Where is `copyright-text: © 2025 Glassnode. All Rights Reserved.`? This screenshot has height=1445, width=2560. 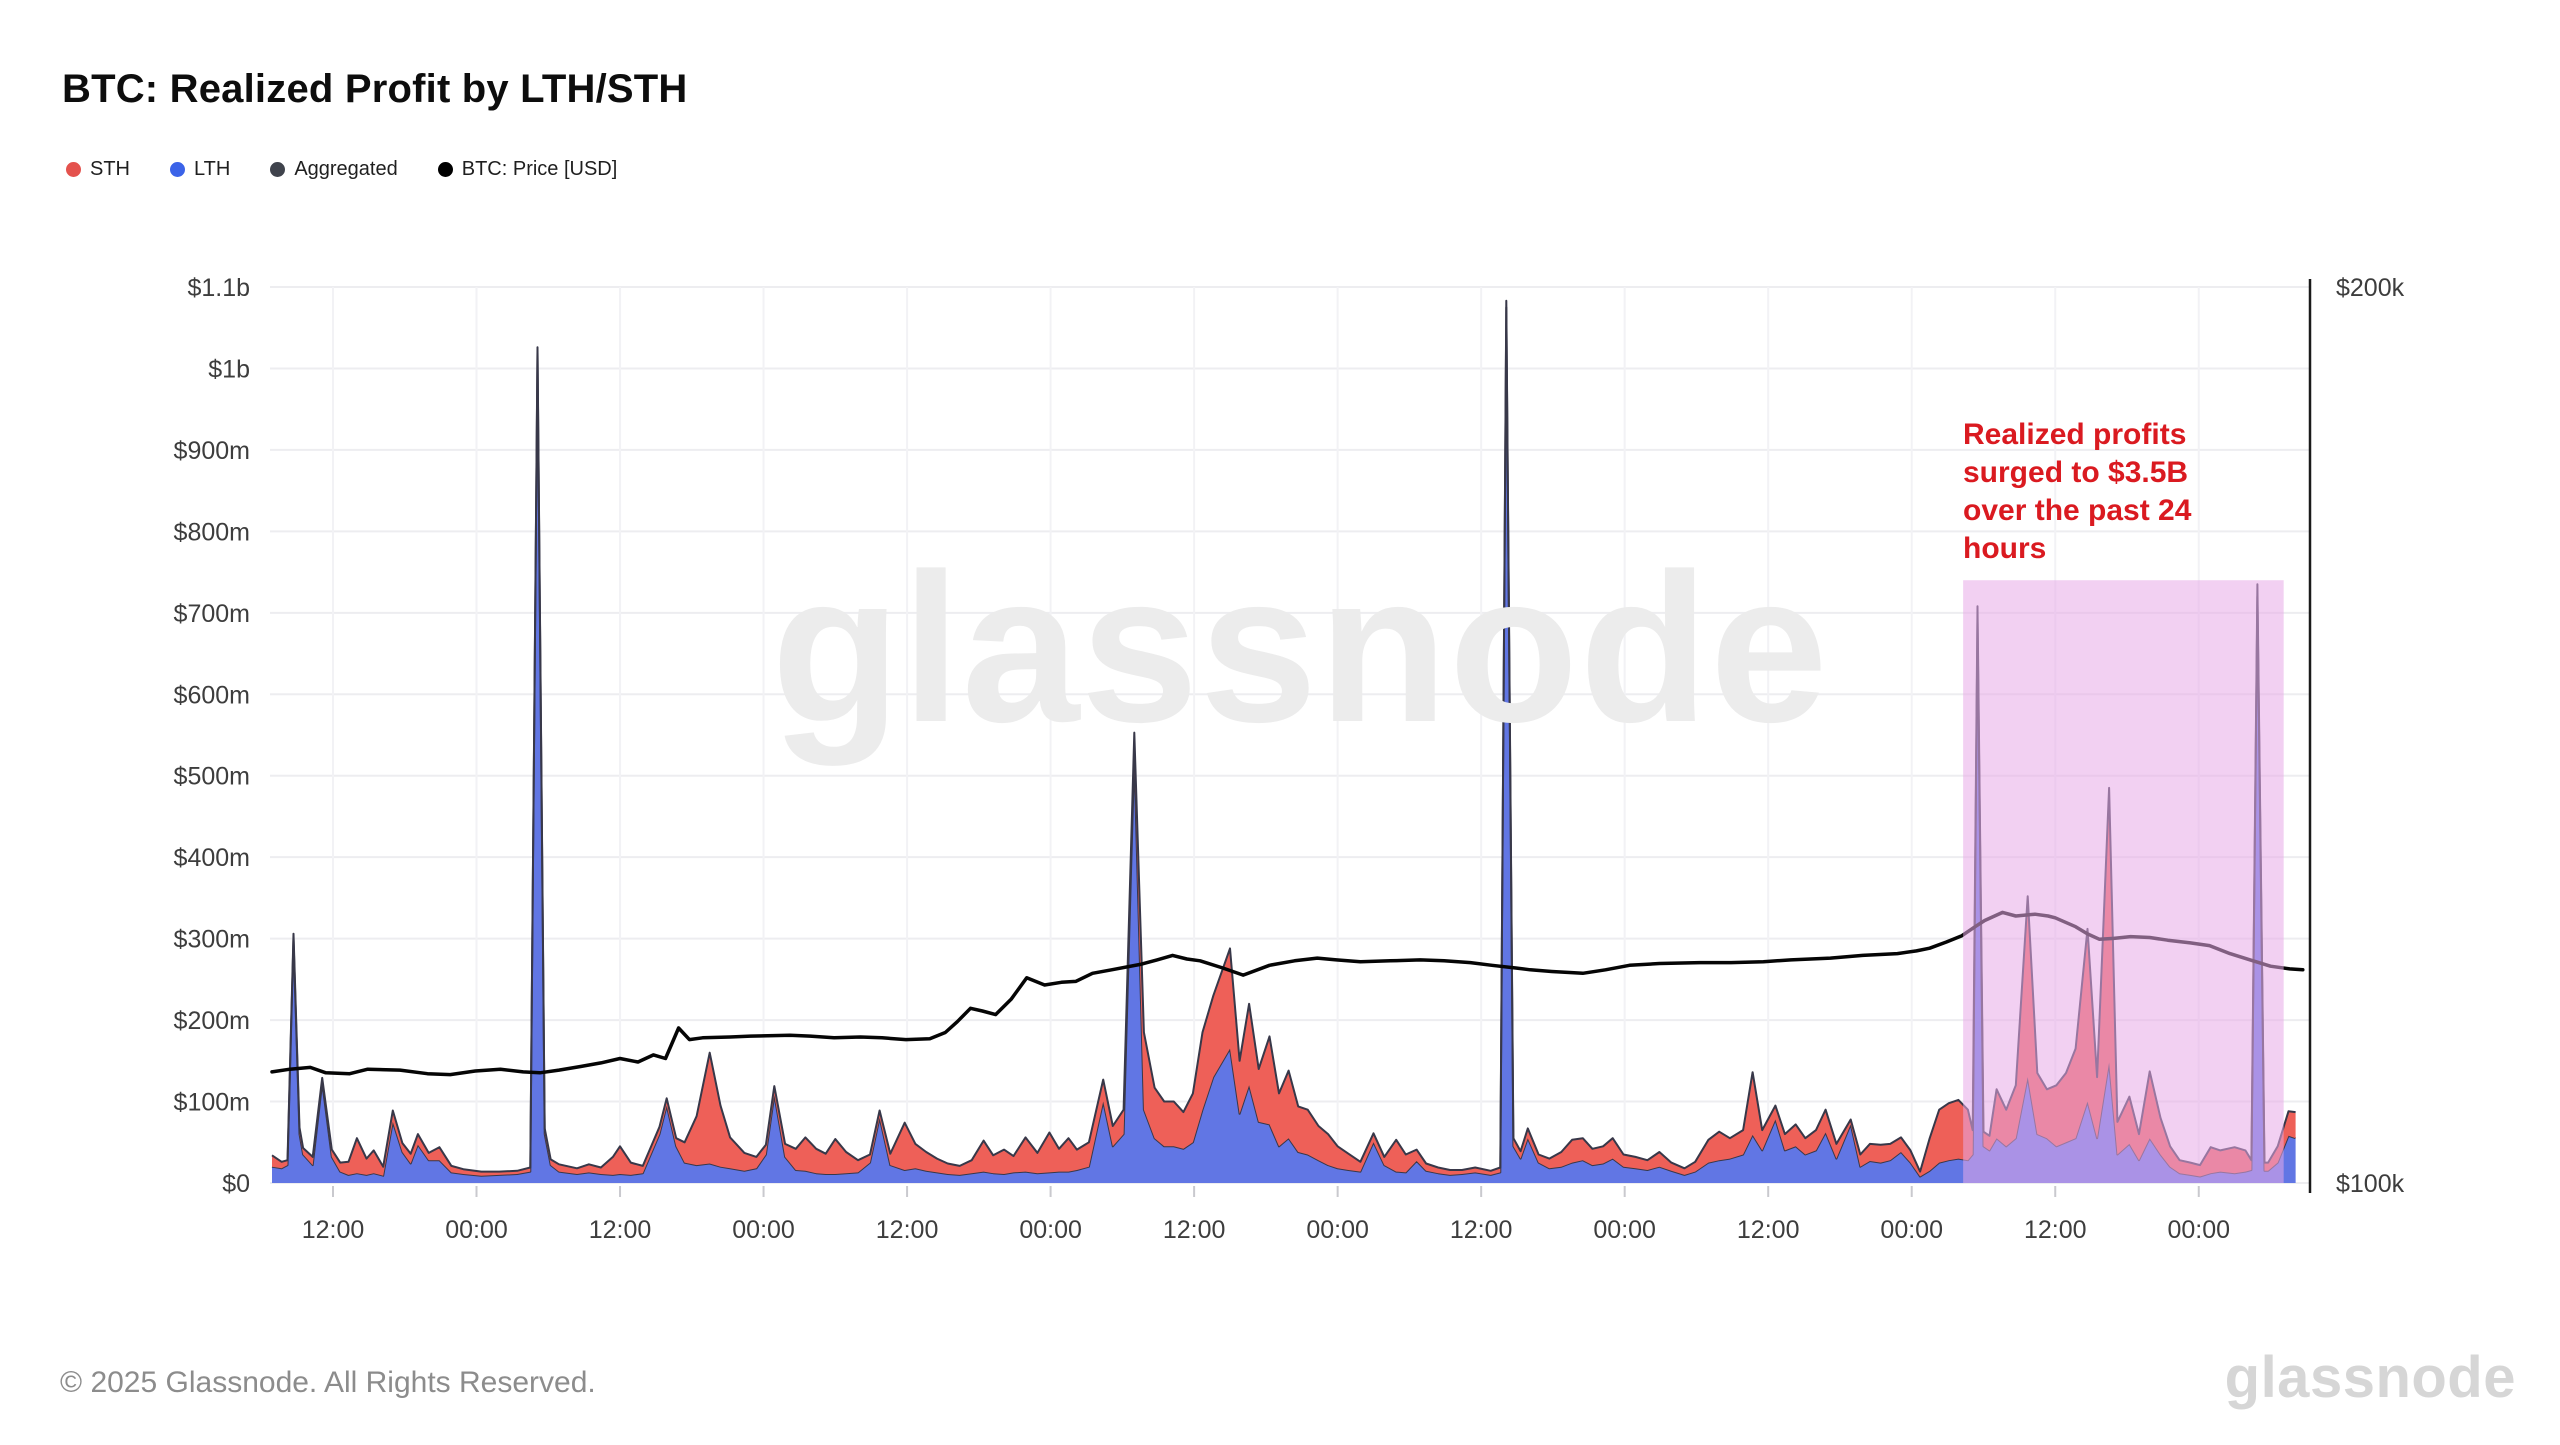 copyright-text: © 2025 Glassnode. All Rights Reserved. is located at coordinates (328, 1382).